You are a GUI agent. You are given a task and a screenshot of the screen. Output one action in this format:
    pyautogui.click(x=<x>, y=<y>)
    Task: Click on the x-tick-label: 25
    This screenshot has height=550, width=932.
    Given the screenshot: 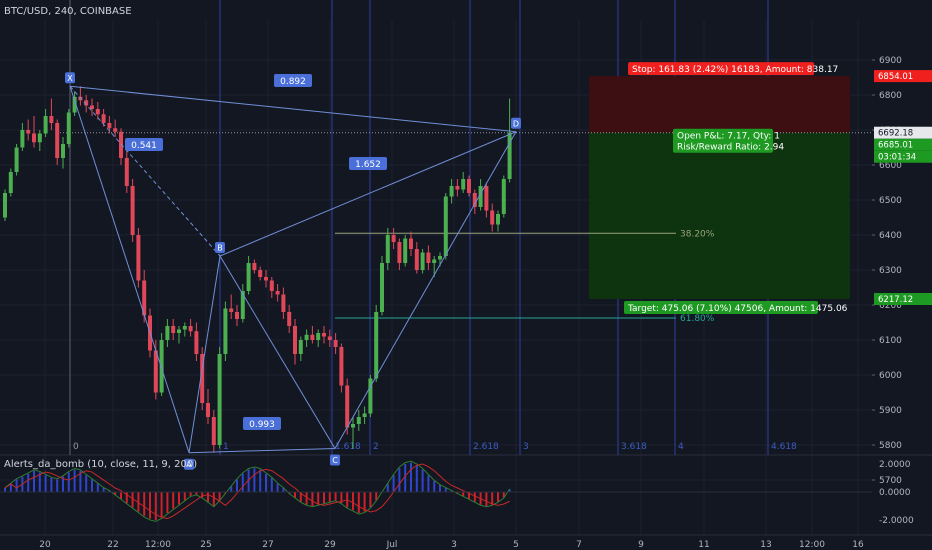 What is the action you would take?
    pyautogui.click(x=205, y=545)
    